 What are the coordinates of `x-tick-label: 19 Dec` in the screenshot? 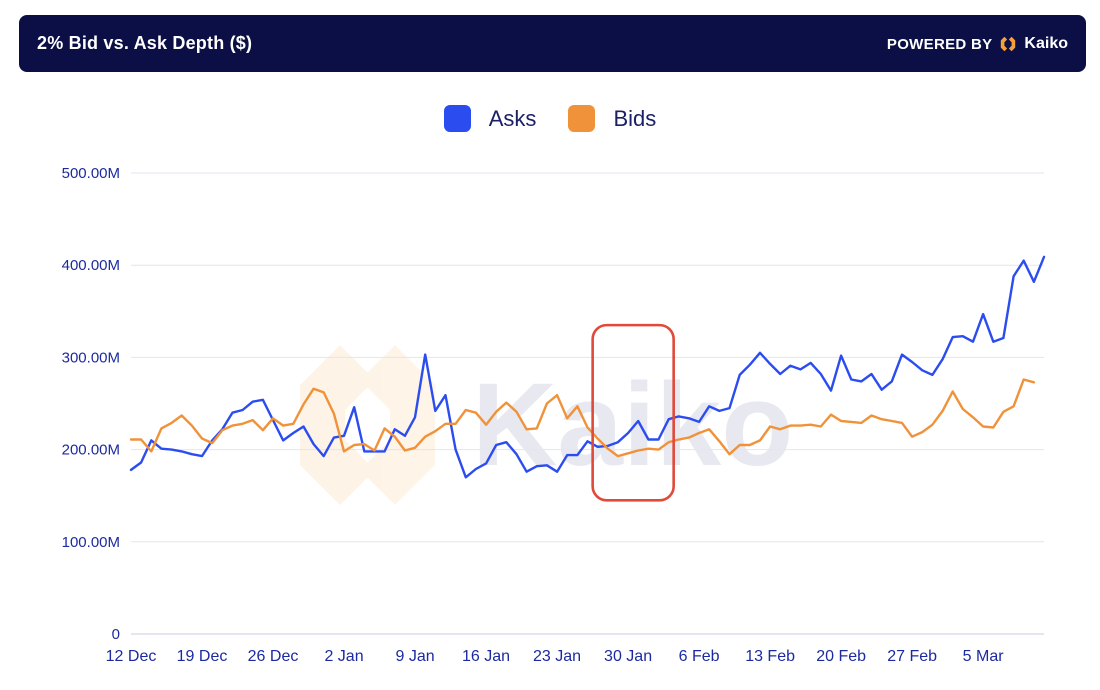 It's located at (202, 656).